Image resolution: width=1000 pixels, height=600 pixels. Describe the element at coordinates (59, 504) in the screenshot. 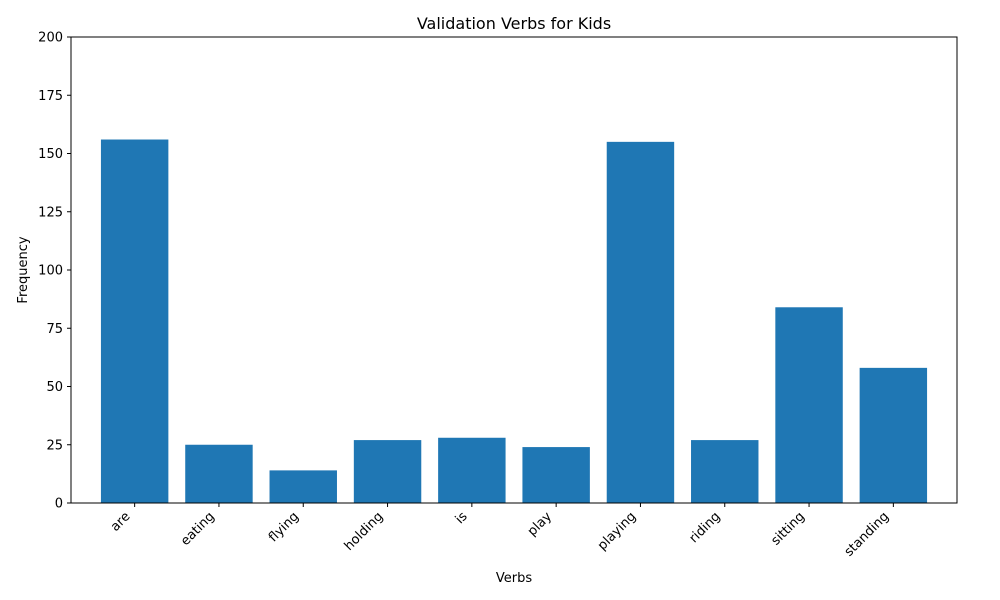

I see `y-tick-label-0: 0` at that location.